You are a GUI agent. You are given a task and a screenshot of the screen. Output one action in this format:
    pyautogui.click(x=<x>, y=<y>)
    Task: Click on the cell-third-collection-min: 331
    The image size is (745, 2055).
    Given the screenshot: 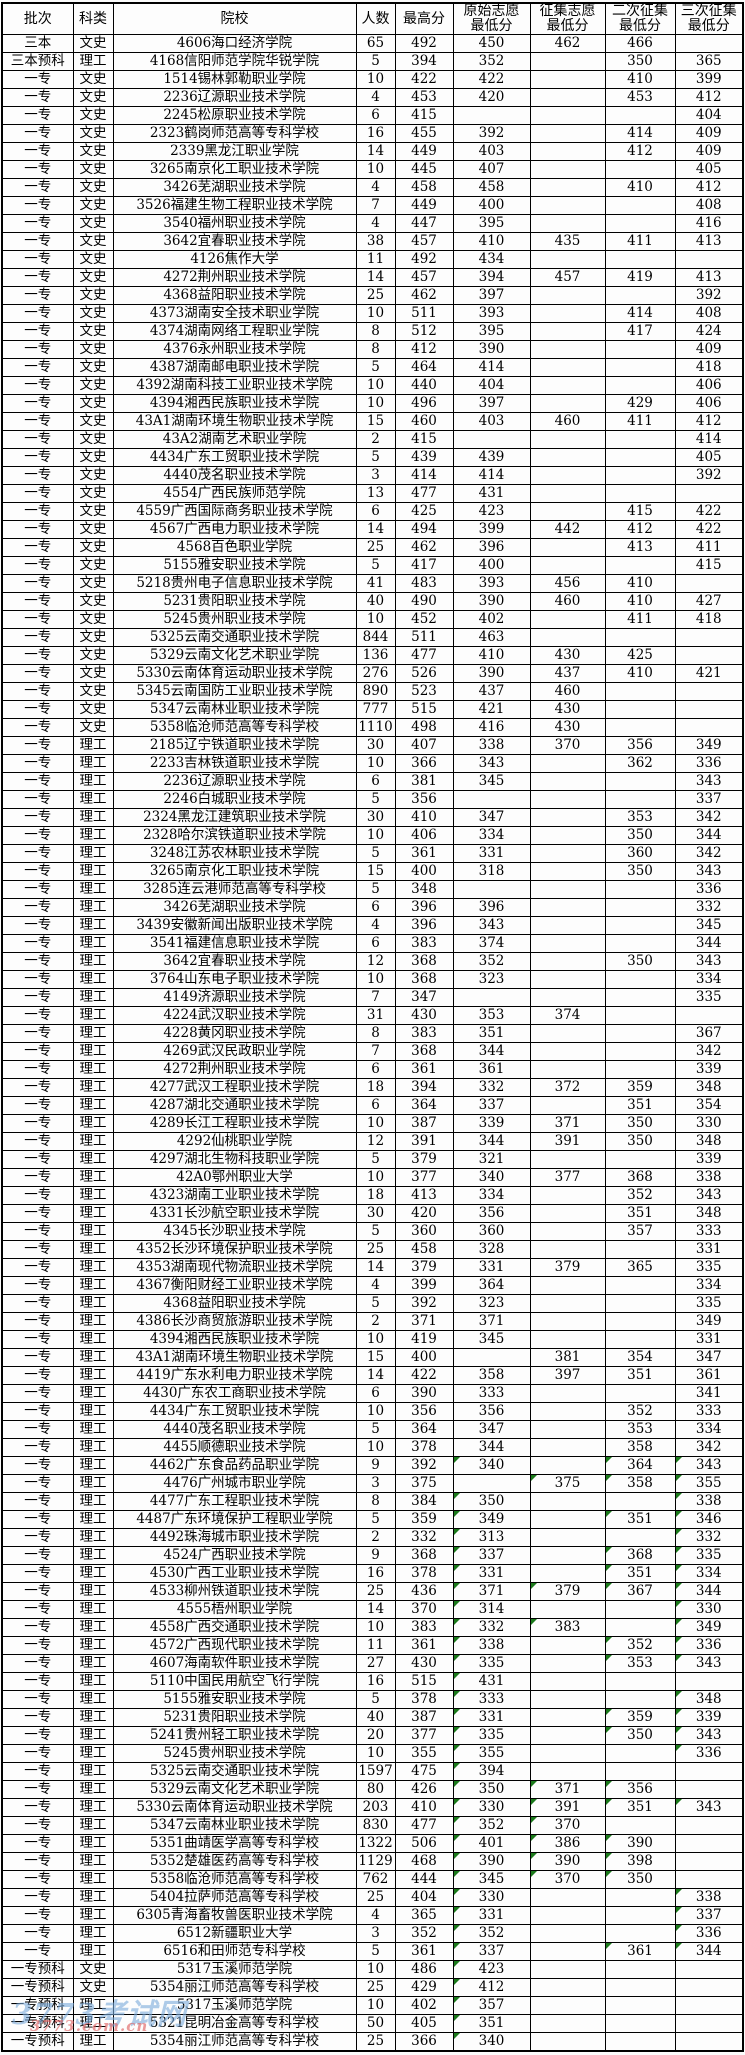 What is the action you would take?
    pyautogui.click(x=709, y=1339)
    